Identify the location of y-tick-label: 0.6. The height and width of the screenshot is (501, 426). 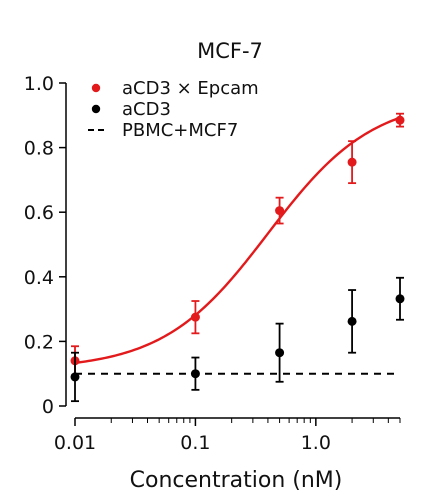
(39, 213).